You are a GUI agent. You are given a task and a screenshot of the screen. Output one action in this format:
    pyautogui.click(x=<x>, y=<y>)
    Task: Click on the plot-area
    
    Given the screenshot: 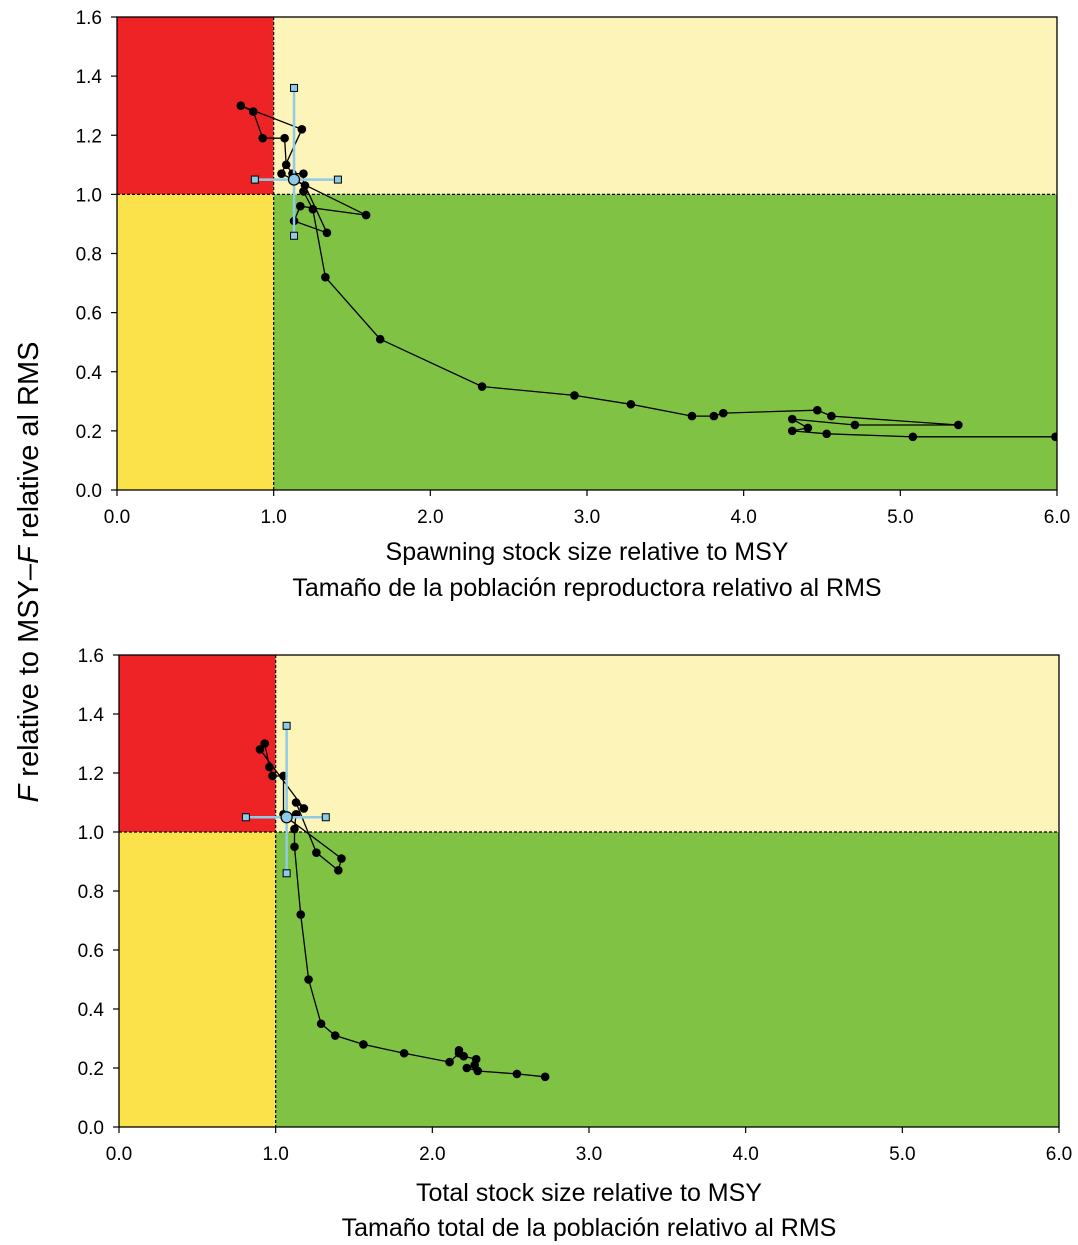 What is the action you would take?
    pyautogui.click(x=402, y=910)
    